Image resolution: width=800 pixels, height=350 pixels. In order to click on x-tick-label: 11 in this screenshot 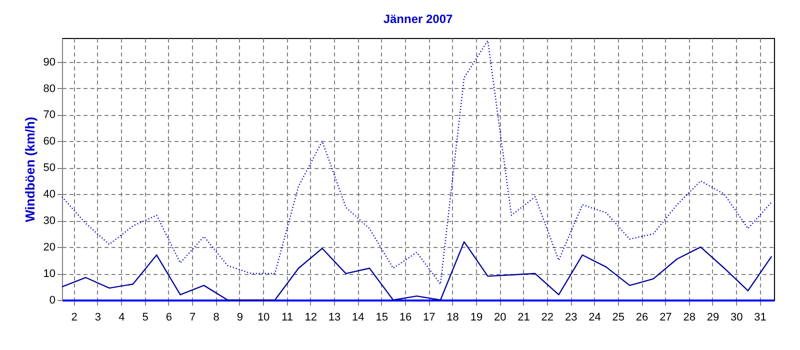, I will do `click(287, 318)`.